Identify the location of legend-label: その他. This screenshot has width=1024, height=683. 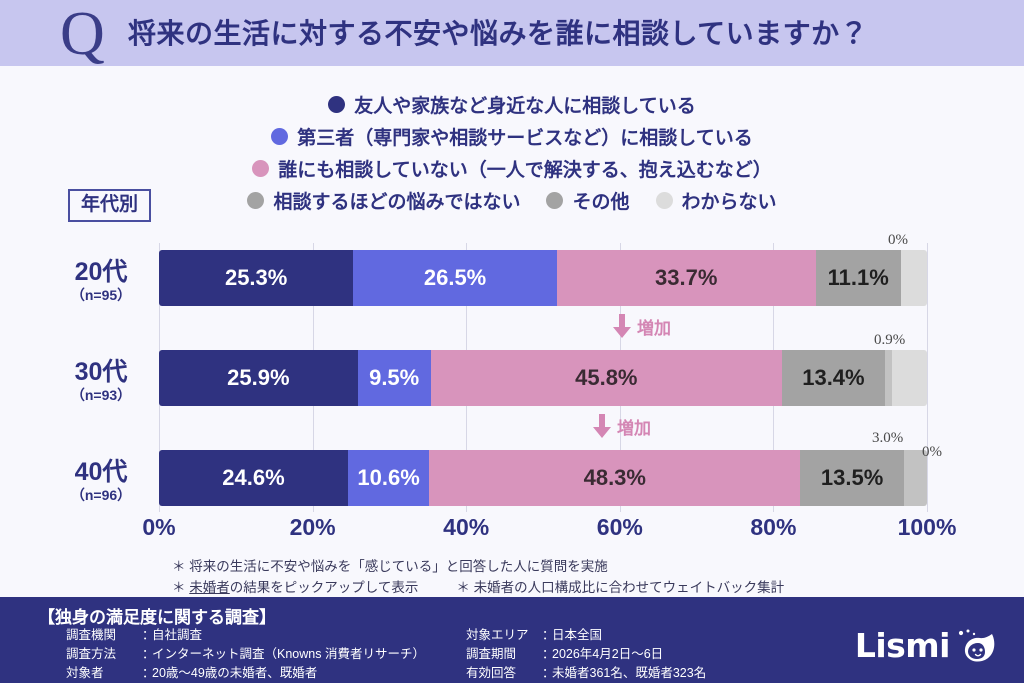
(601, 202).